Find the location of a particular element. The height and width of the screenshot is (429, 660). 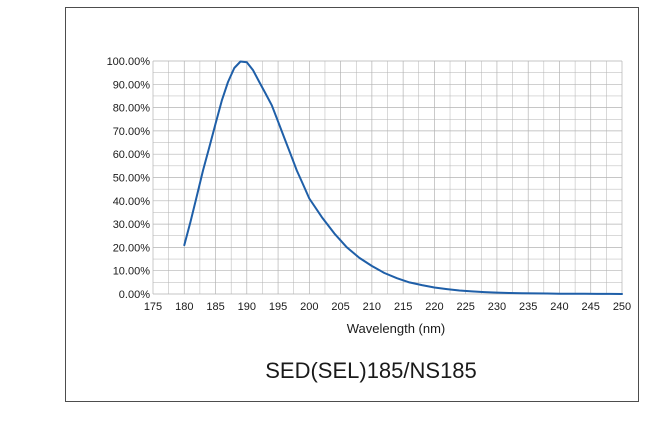

chart-title: SED(SEL)185/NS185 is located at coordinates (371, 370).